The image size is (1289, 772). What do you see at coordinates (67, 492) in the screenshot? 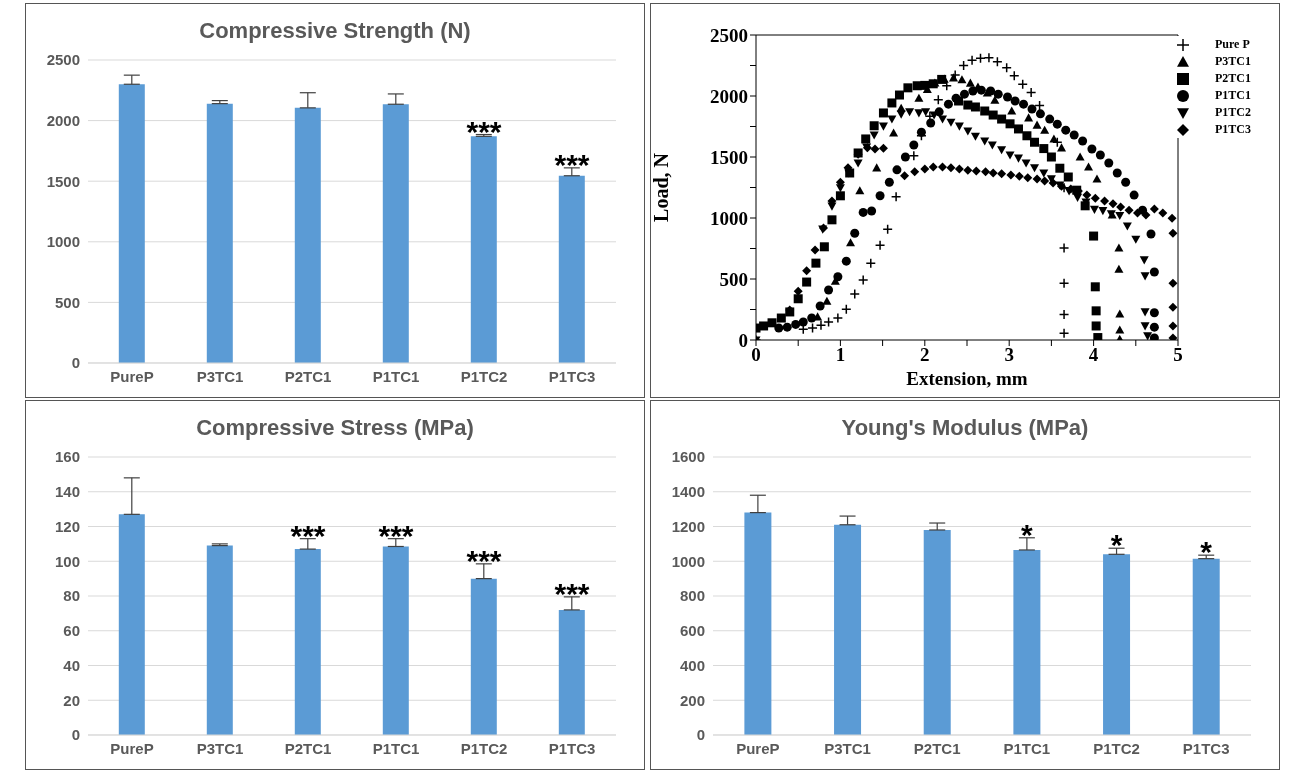
I see `y-tick-label: 140` at bounding box center [67, 492].